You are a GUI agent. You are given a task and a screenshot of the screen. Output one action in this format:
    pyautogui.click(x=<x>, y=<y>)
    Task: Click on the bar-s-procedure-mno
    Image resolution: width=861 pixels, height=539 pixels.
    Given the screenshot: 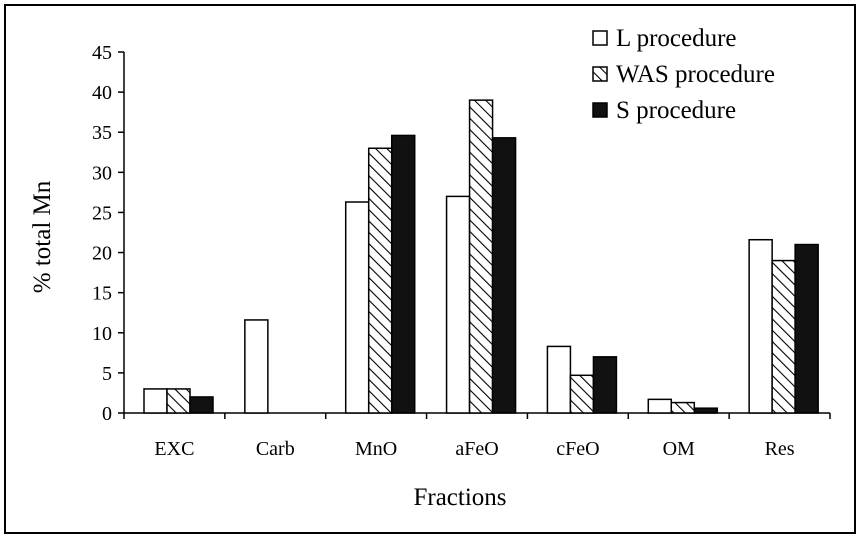 What is the action you would take?
    pyautogui.click(x=403, y=274)
    